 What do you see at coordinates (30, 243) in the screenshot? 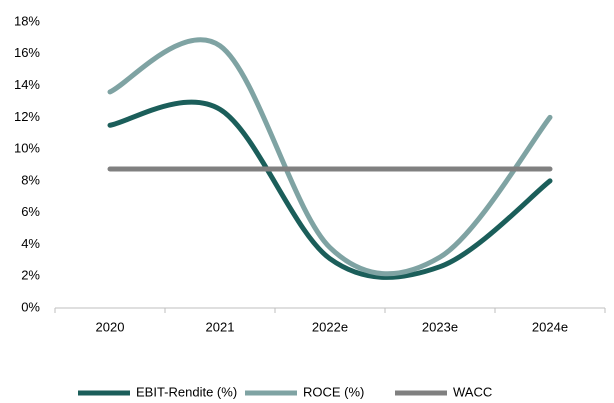
I see `y-tick-label: 4%` at bounding box center [30, 243].